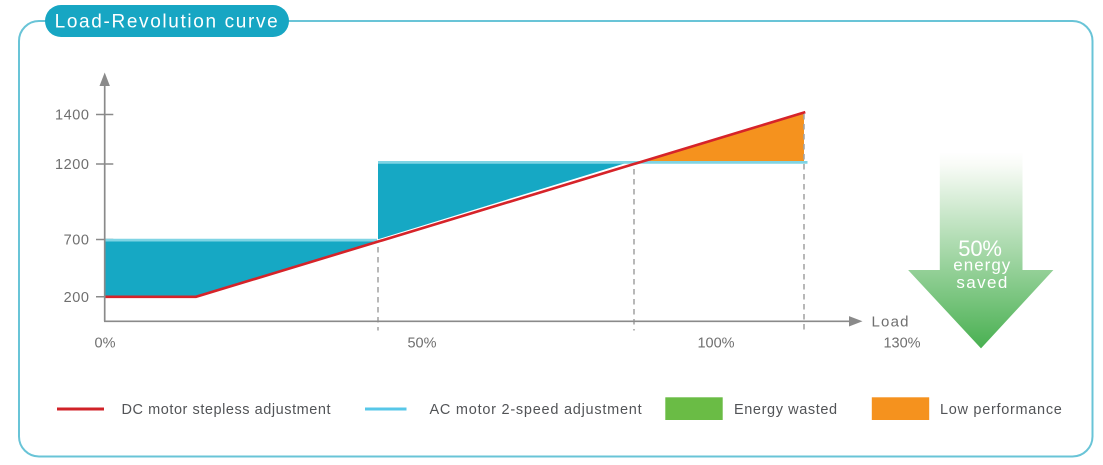 This screenshot has width=1103, height=465. I want to click on svg-text: 1400, so click(72, 116).